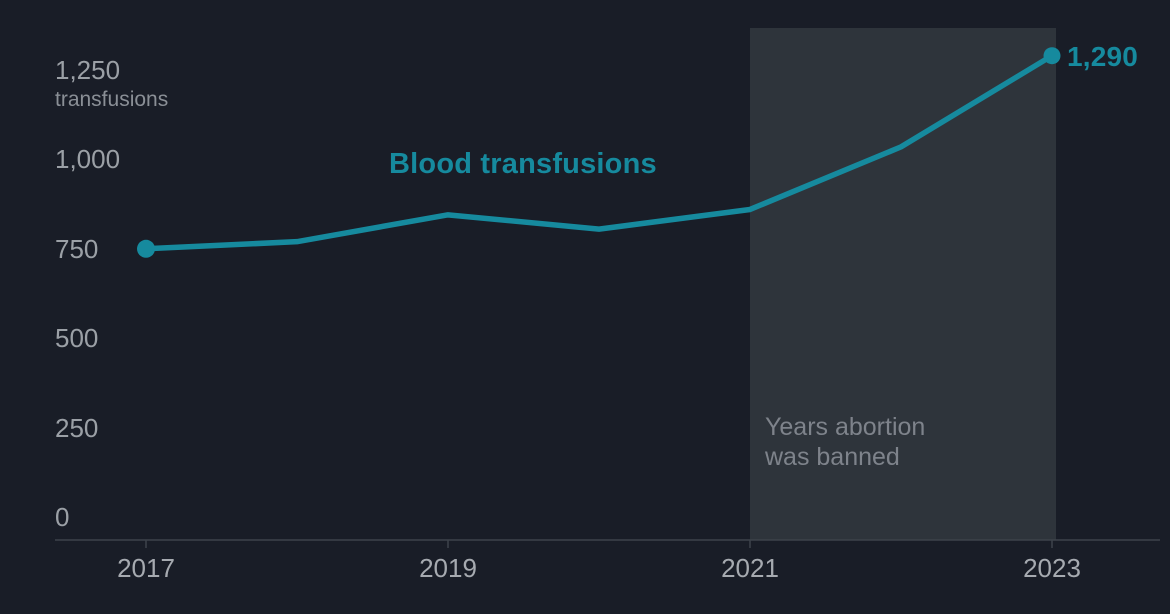  I want to click on end-value-label: 1,290, so click(1103, 56).